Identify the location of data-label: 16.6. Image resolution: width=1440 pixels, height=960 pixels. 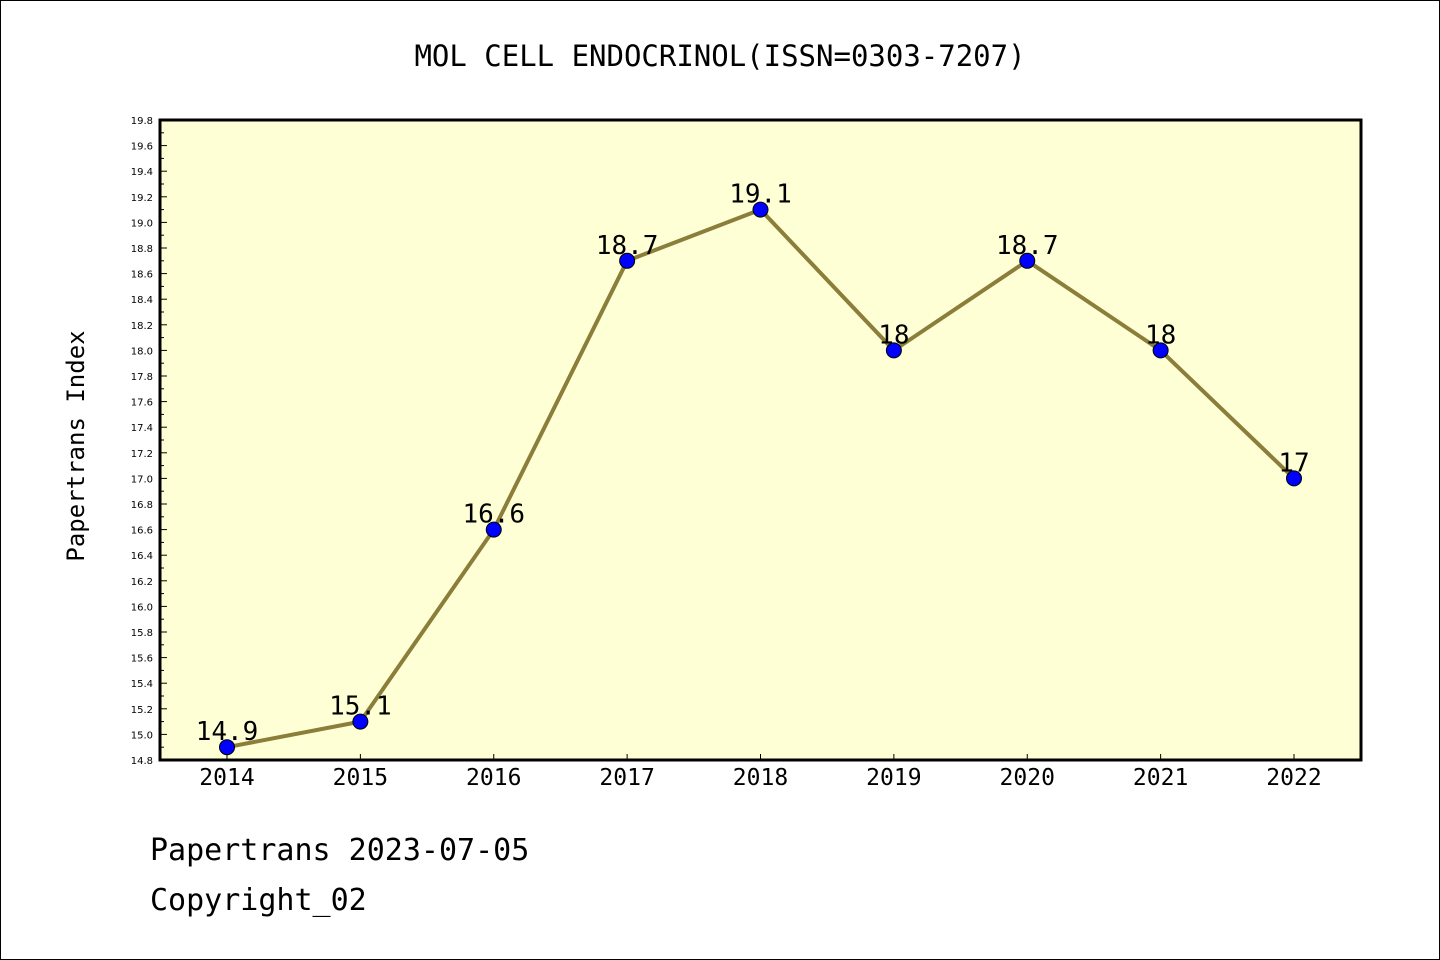
(493, 515).